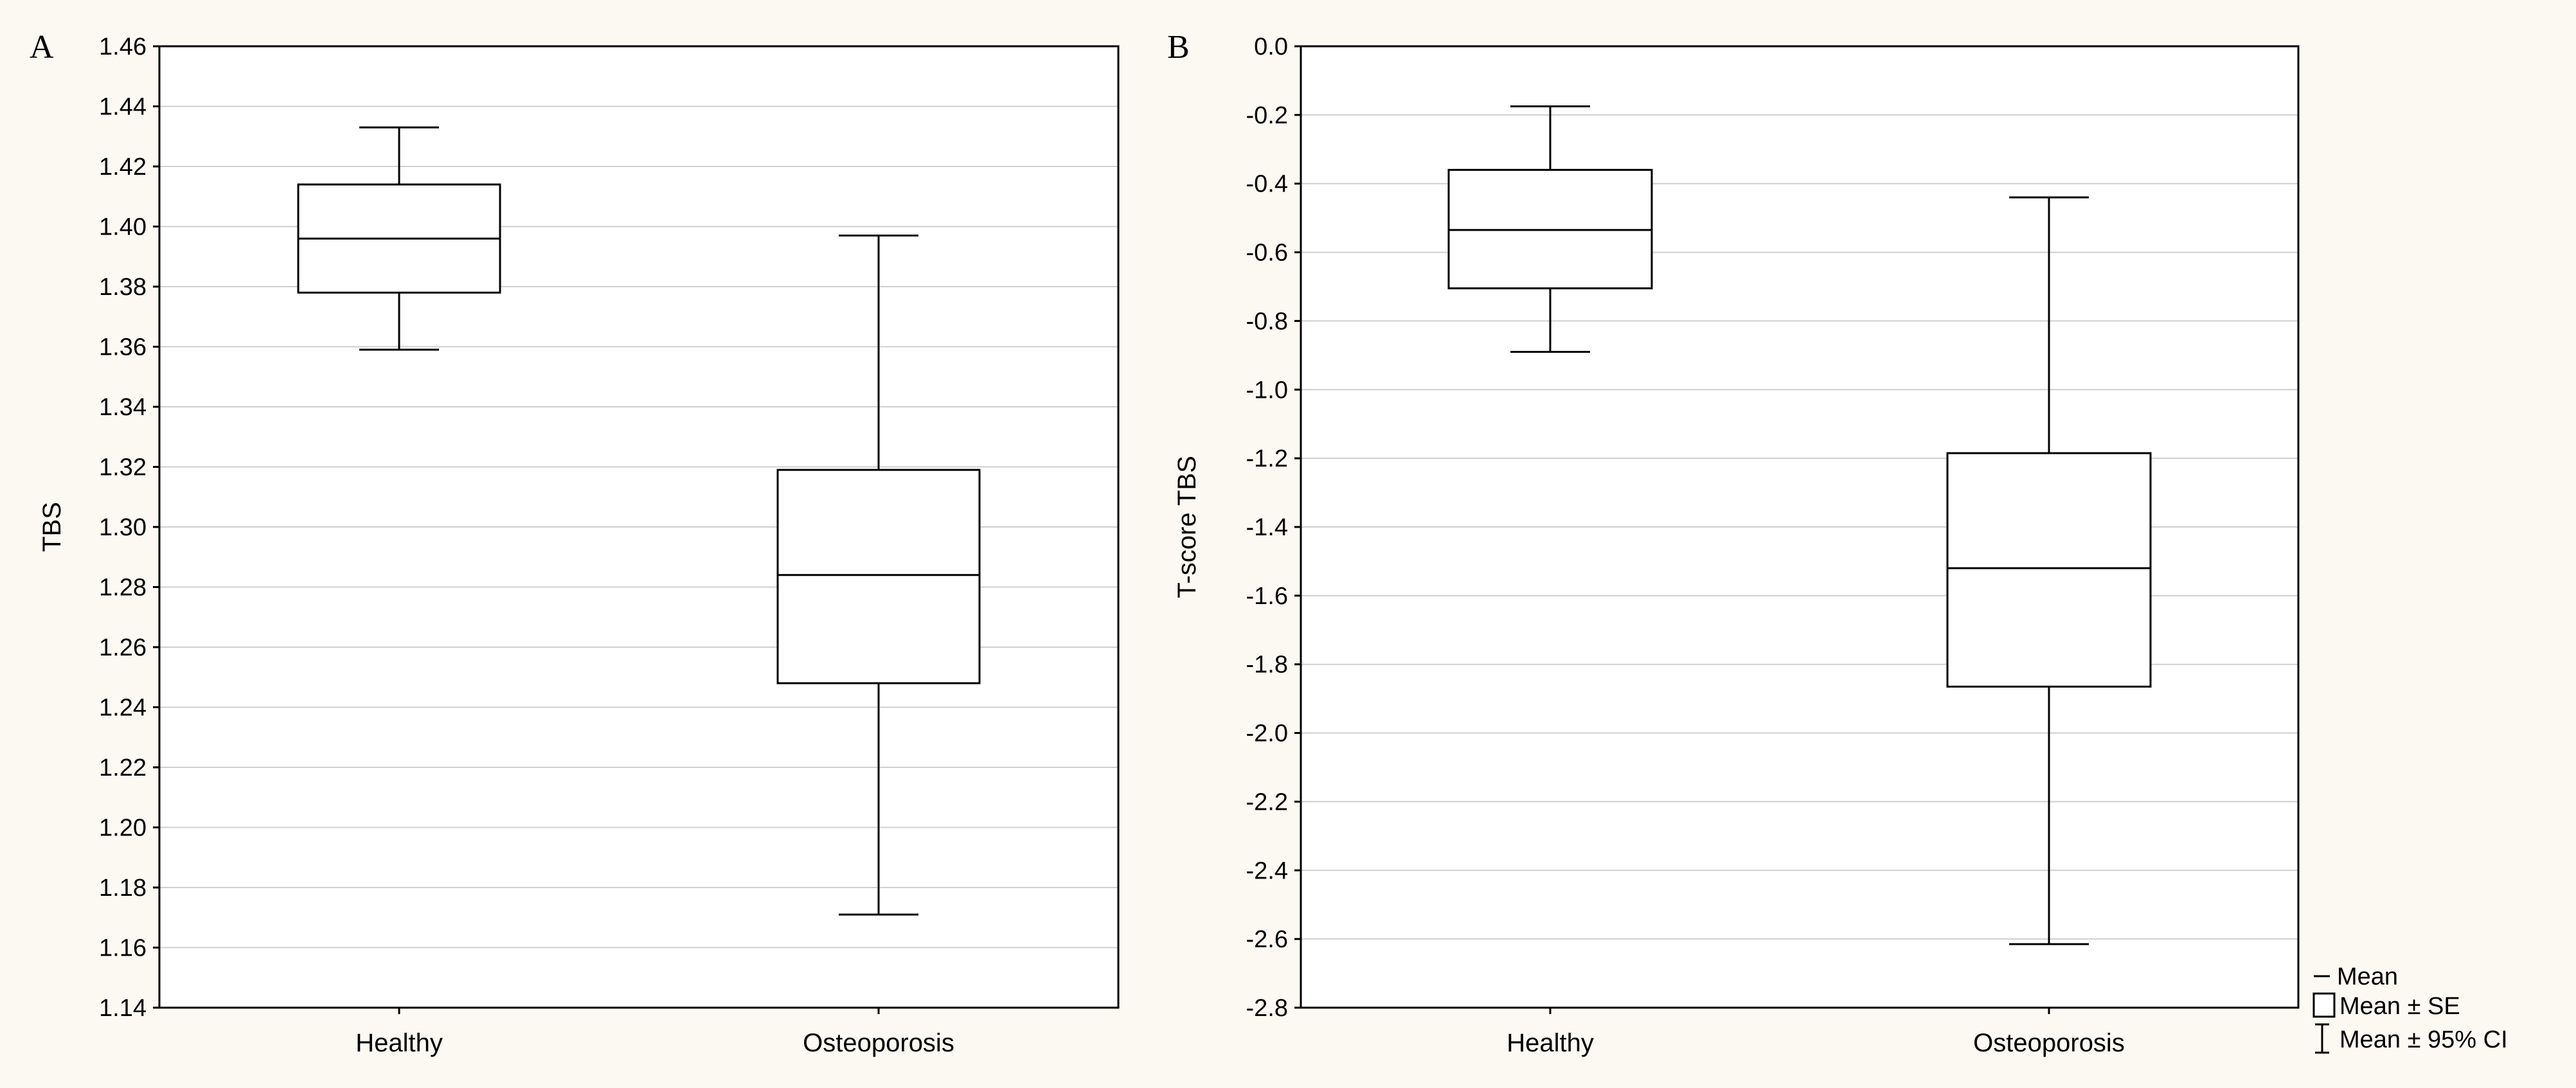 Image resolution: width=2576 pixels, height=1088 pixels. What do you see at coordinates (123, 889) in the screenshot?
I see `y-tick-label: 1.18` at bounding box center [123, 889].